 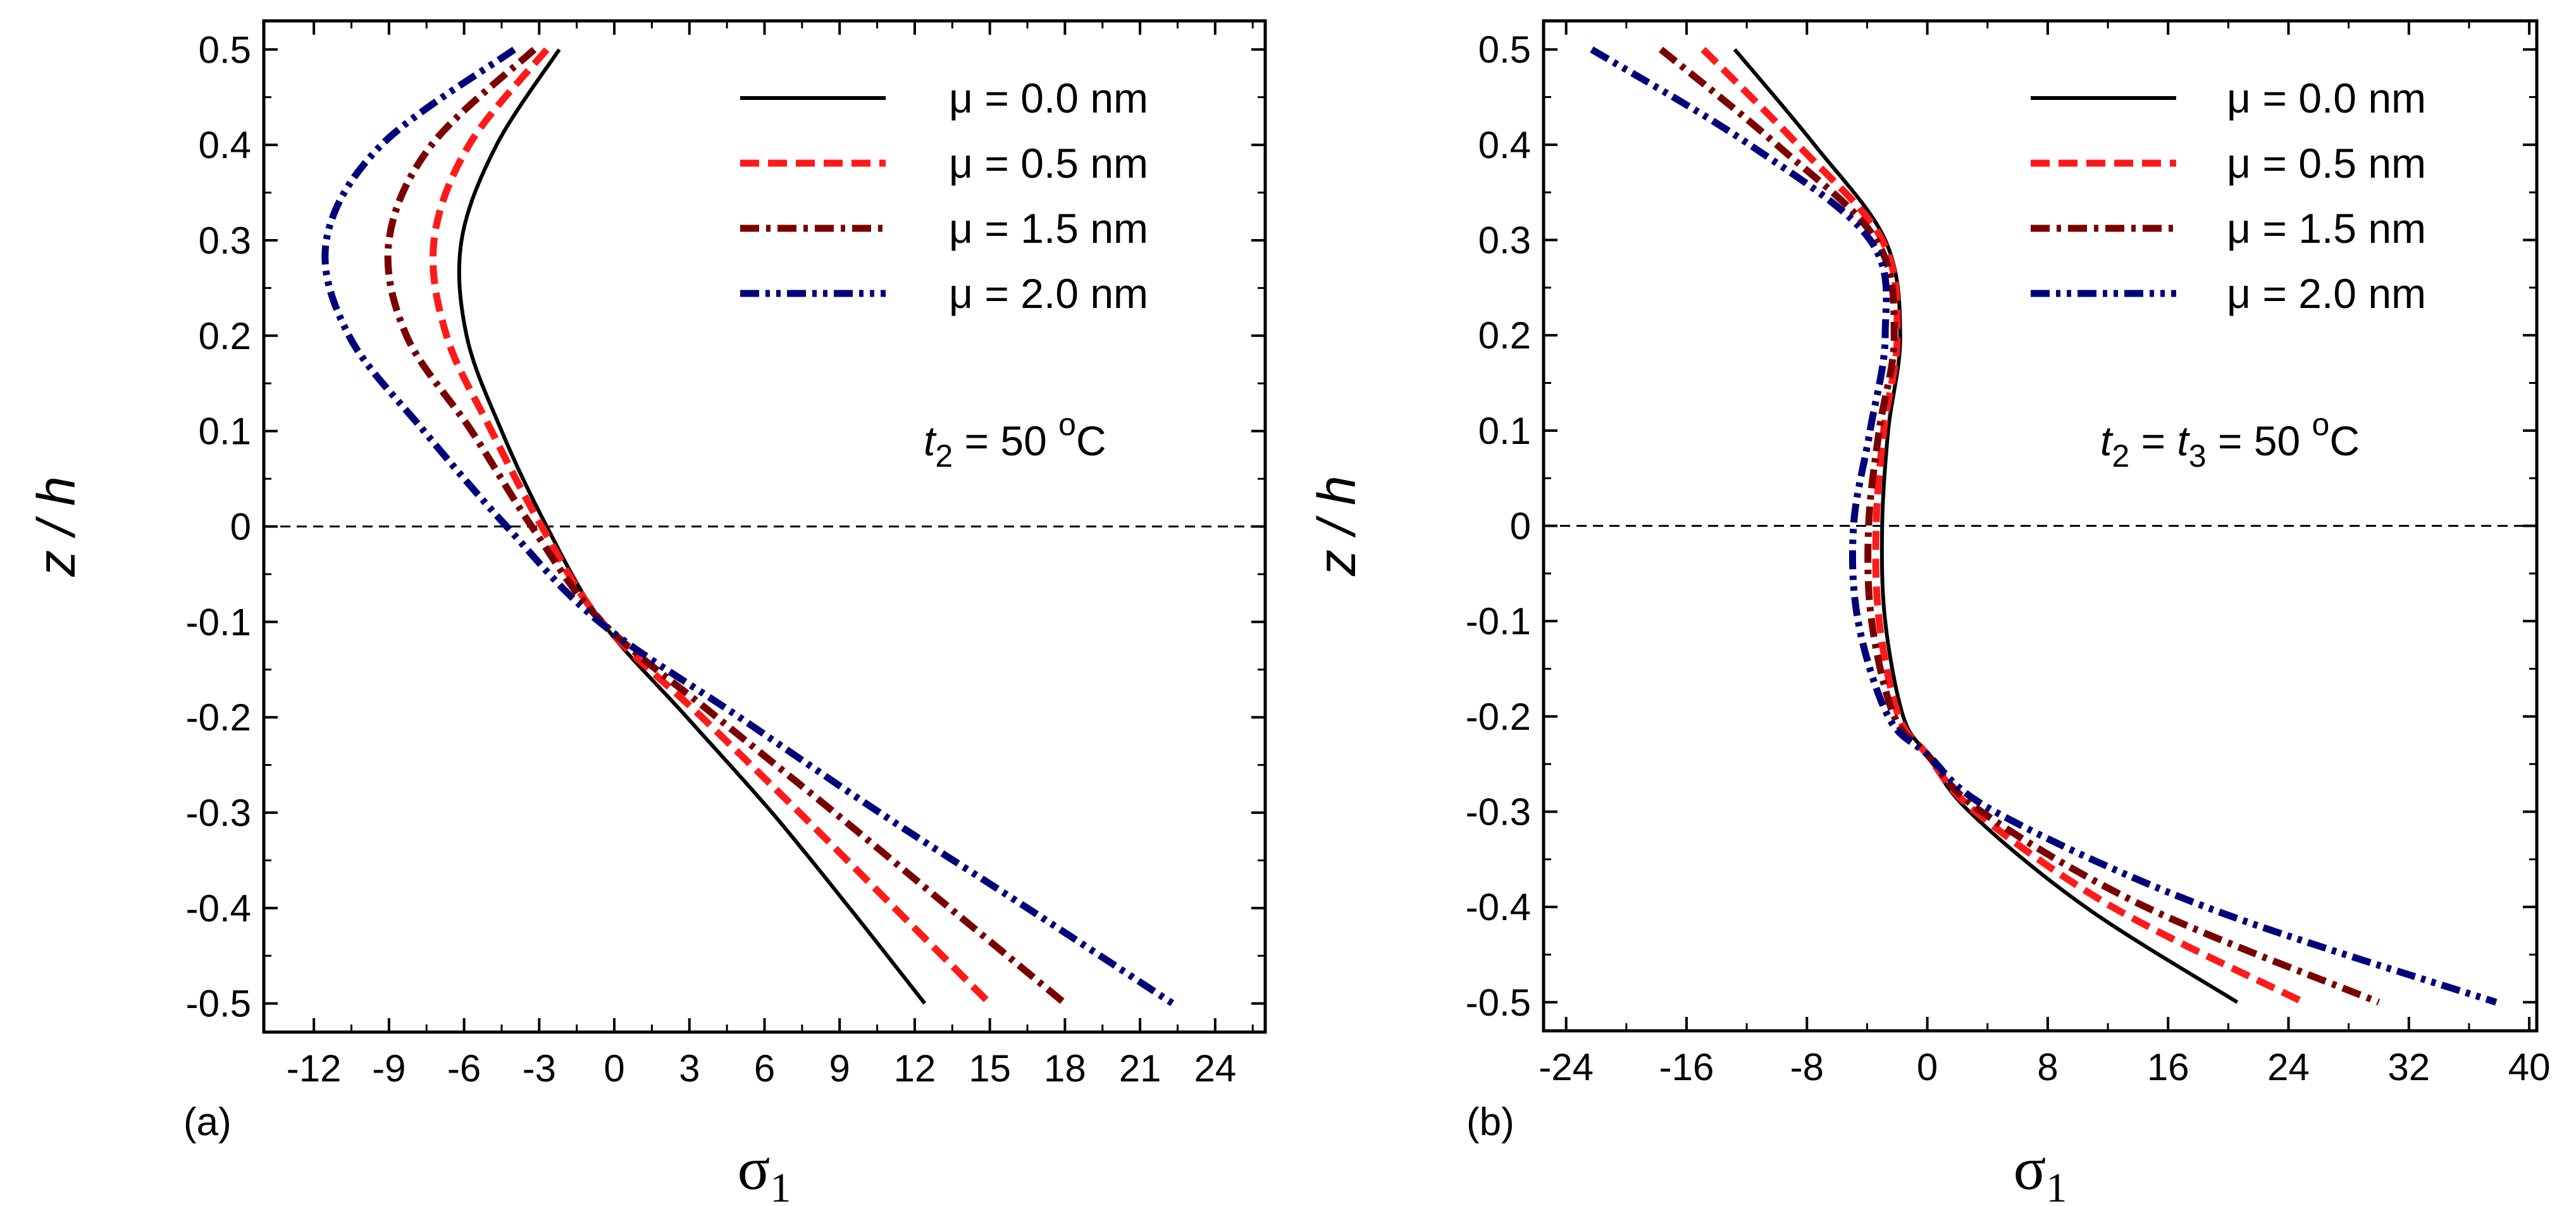 What do you see at coordinates (1567, 1067) in the screenshot?
I see `x-tick-label: -24` at bounding box center [1567, 1067].